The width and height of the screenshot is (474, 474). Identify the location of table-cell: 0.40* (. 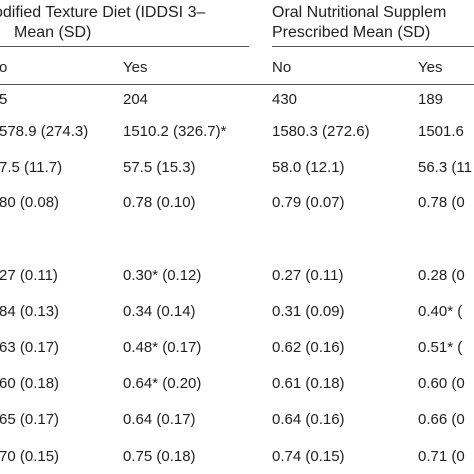
(440, 311).